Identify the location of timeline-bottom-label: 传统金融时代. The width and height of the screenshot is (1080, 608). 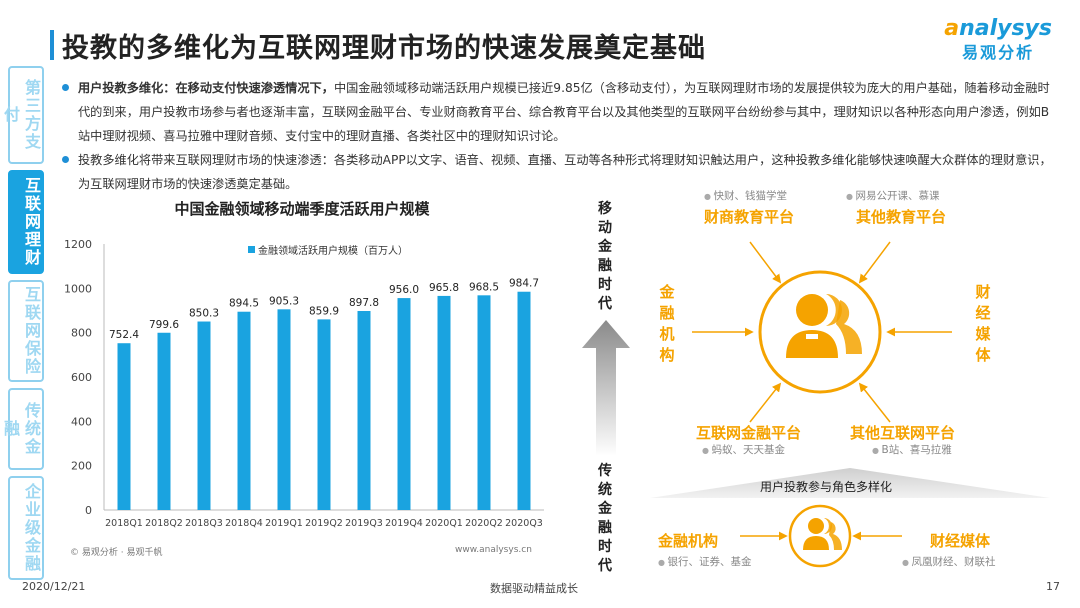
(605, 518).